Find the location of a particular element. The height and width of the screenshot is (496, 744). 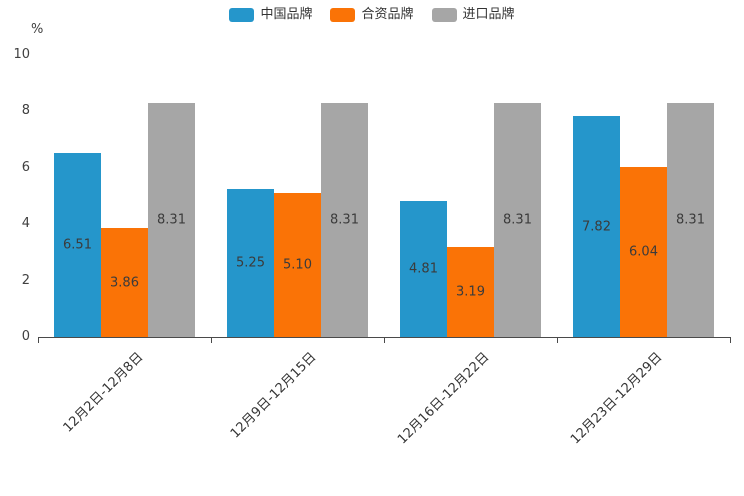

bar-import-brand-group2 is located at coordinates (344, 219).